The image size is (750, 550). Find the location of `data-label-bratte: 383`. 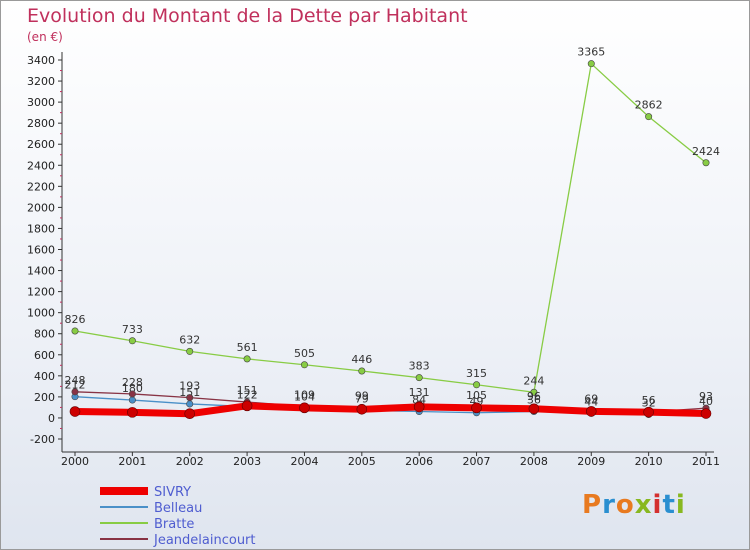

data-label-bratte: 383 is located at coordinates (419, 366).